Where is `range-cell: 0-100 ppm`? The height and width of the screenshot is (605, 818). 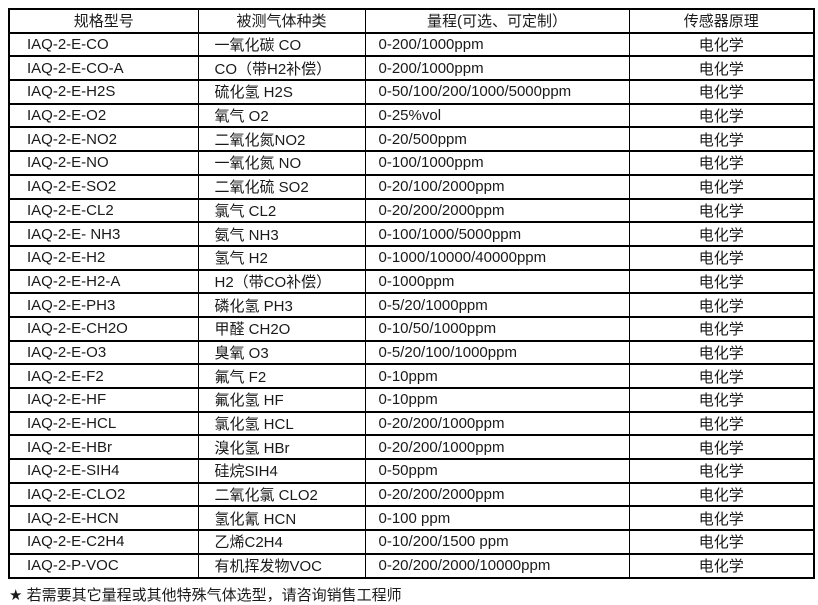 range-cell: 0-100 ppm is located at coordinates (497, 518).